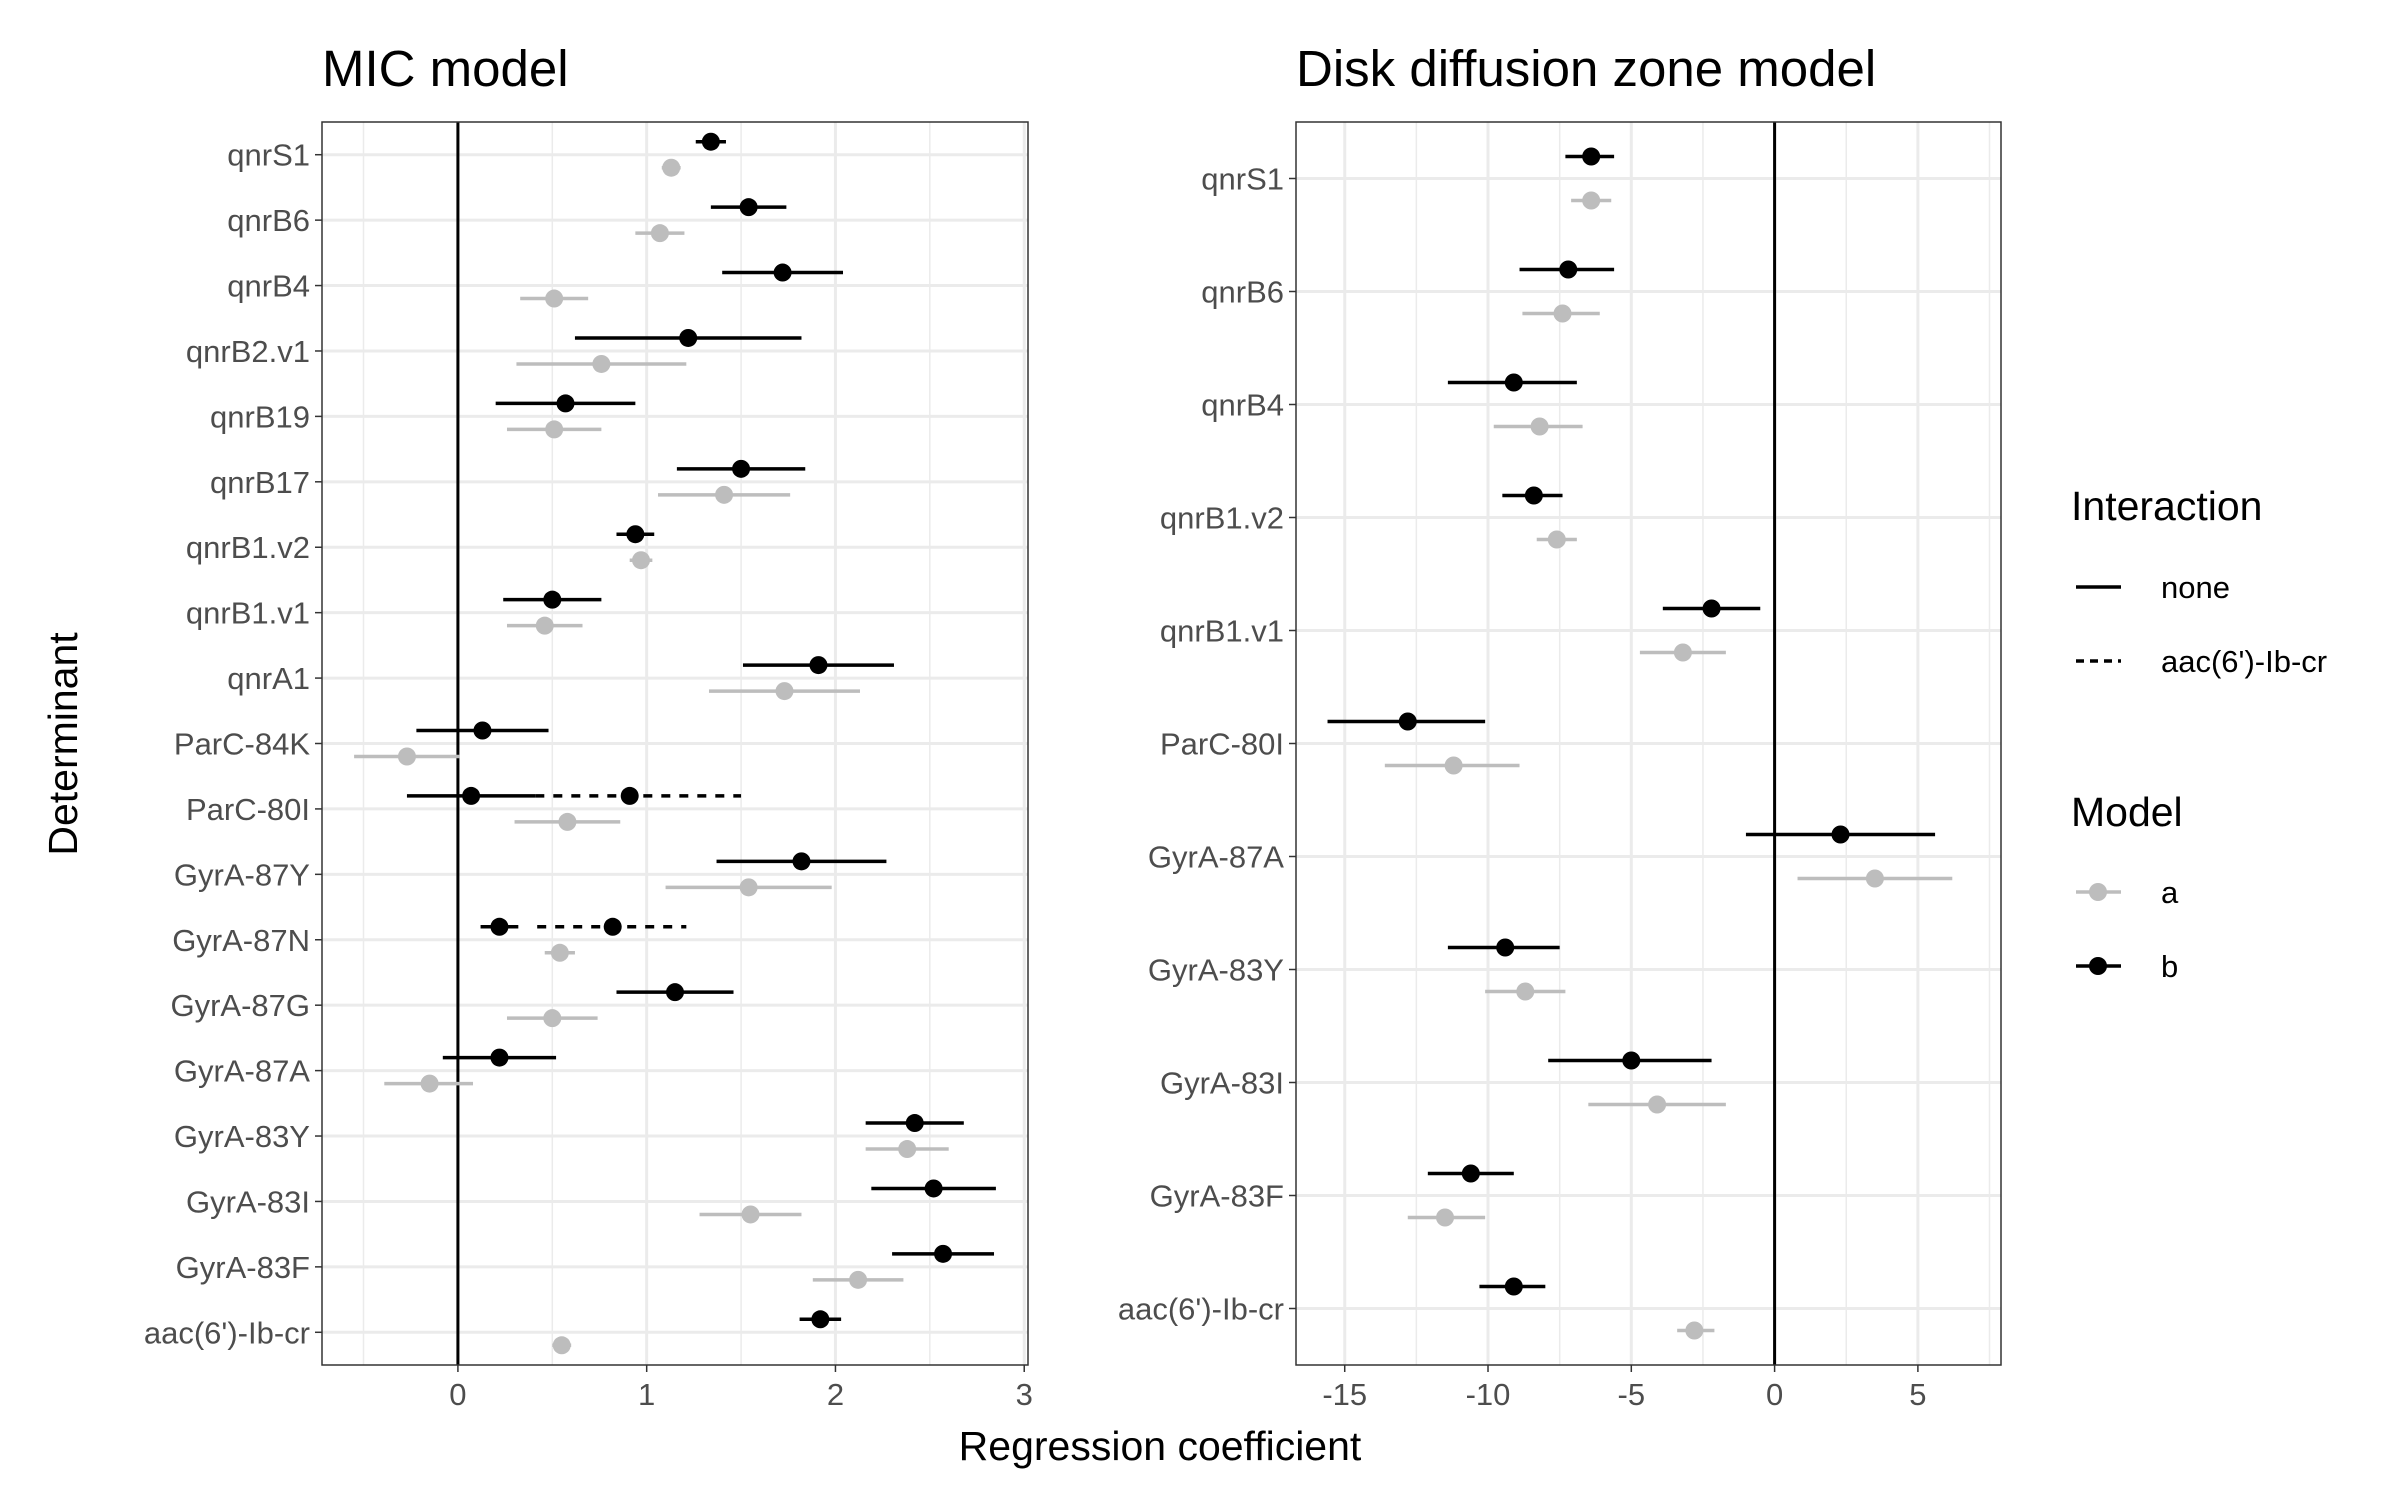 The height and width of the screenshot is (1500, 2400). What do you see at coordinates (2098, 966) in the screenshot?
I see `legend-dot-model-b` at bounding box center [2098, 966].